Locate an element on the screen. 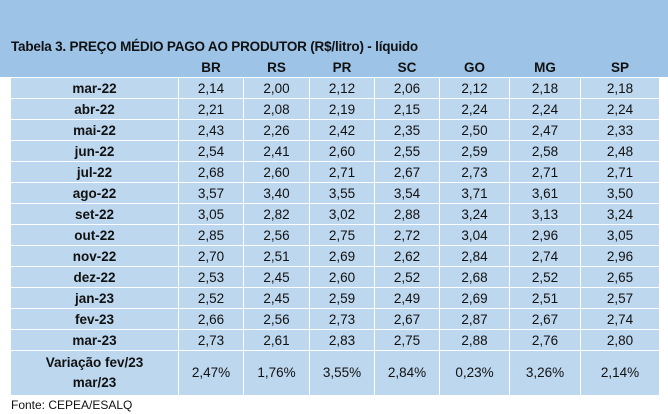  row-label: jul-22 is located at coordinates (94, 172).